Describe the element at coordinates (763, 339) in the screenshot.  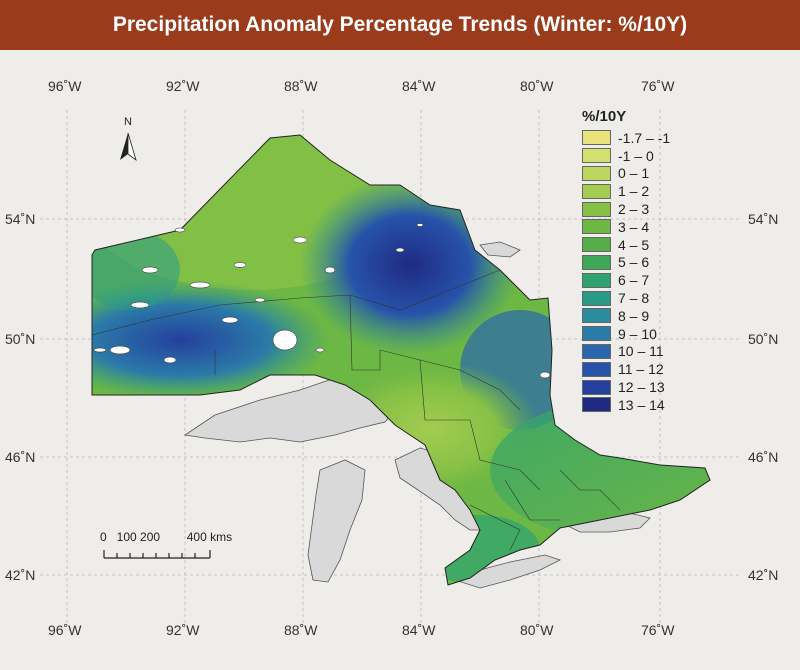
I see `lat-label-right: 50˚N` at that location.